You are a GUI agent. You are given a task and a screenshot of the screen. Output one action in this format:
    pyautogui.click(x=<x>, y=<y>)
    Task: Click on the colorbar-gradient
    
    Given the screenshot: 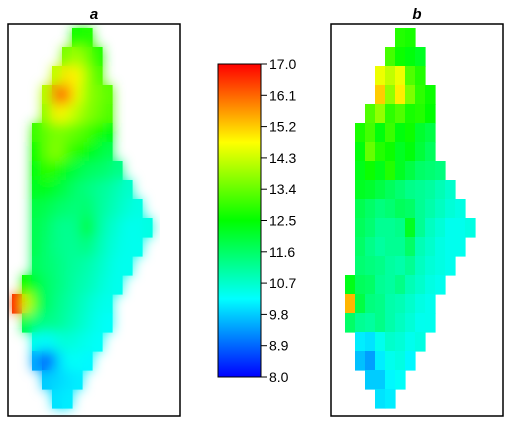 What is the action you would take?
    pyautogui.click(x=239, y=220)
    